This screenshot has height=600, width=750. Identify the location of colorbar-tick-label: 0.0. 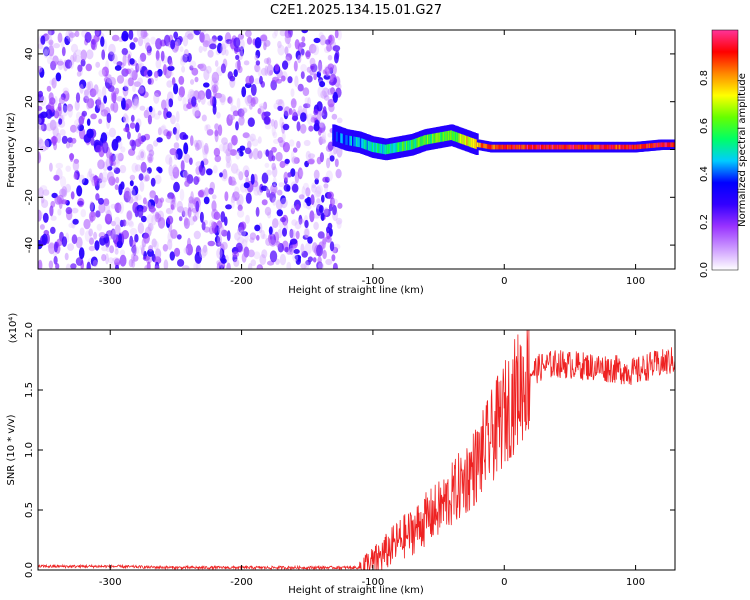
(704, 270).